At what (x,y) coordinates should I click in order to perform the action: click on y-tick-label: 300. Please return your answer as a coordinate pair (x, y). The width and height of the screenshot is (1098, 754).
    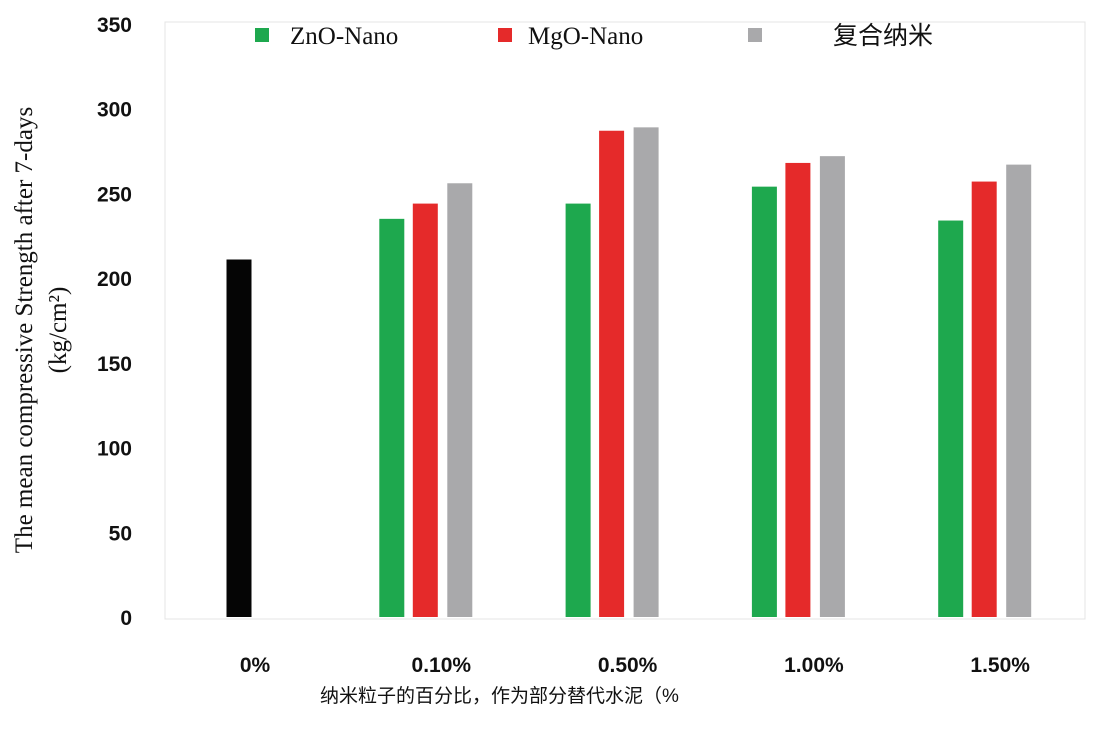
    Looking at the image, I should click on (114, 110).